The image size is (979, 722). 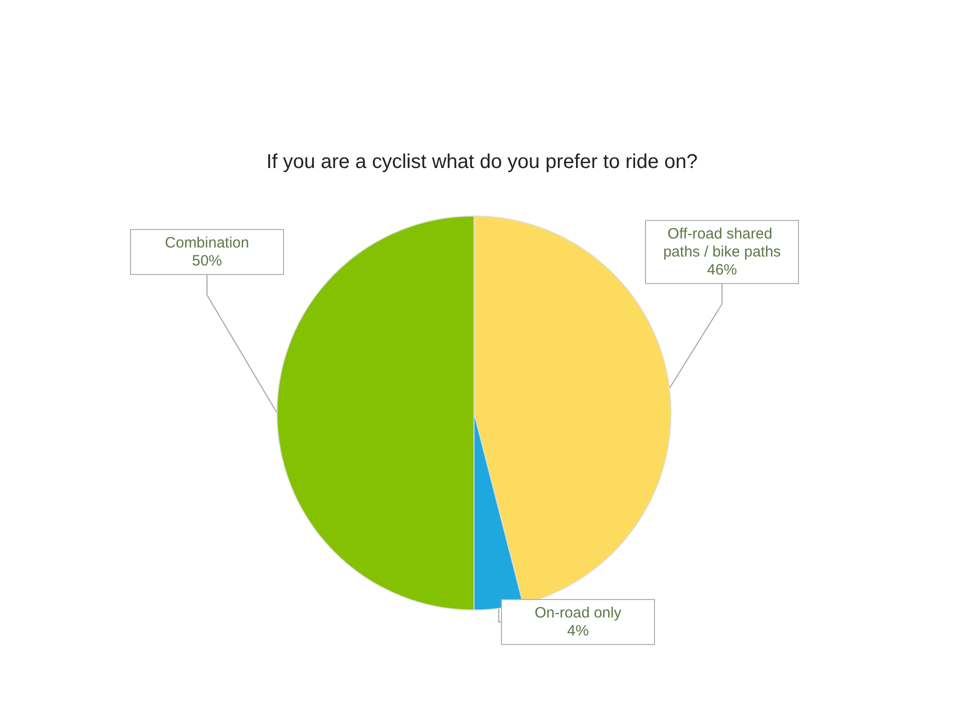 What do you see at coordinates (722, 243) in the screenshot?
I see `slice-label: Off-road shared paths / bike paths` at bounding box center [722, 243].